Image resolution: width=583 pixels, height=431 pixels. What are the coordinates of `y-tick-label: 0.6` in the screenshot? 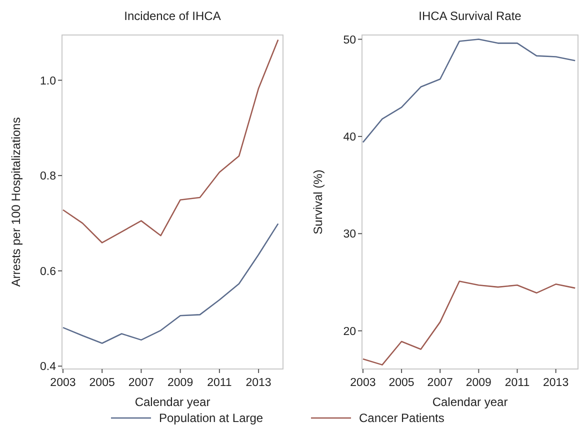 It's located at (48, 272).